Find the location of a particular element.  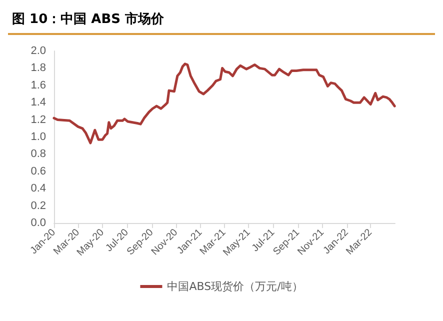

y-tick-label: 0.4 is located at coordinates (38, 188).